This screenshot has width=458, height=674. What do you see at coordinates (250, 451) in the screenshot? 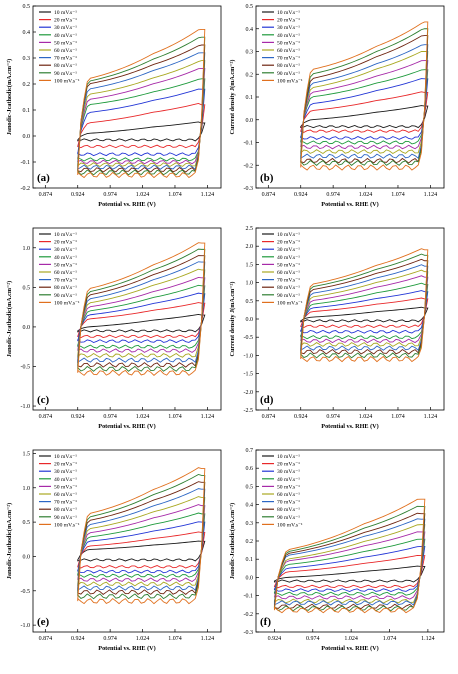
I see `y-tick-label: 0.7` at bounding box center [250, 451].